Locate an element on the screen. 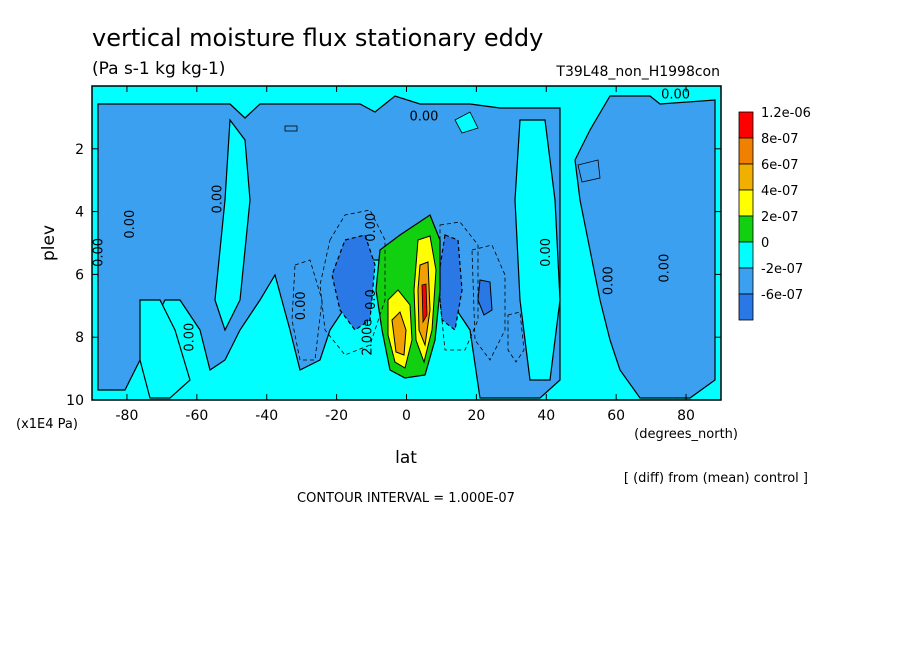 This screenshot has height=654, width=904. y-axis-units: (x1E4 Pa) is located at coordinates (47, 424).